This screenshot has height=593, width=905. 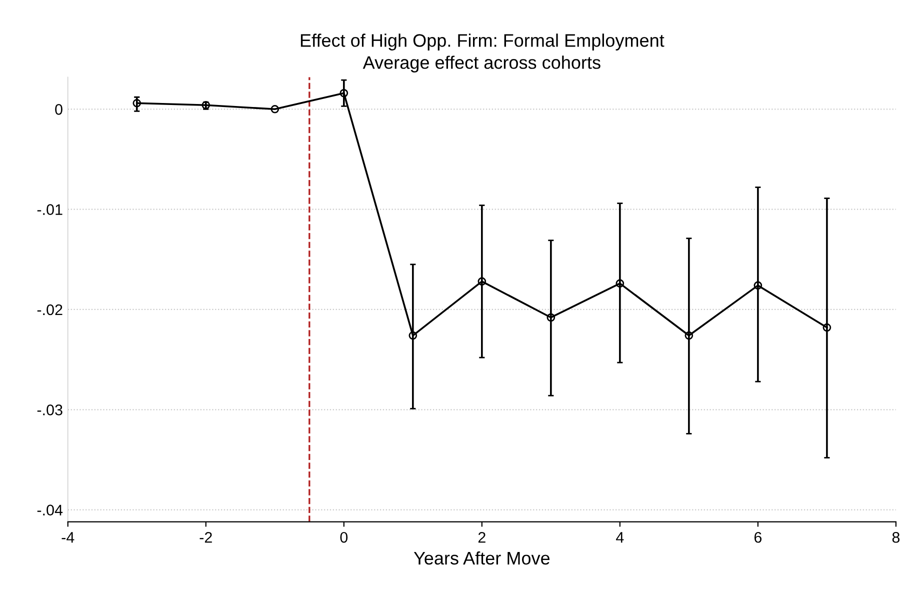 What do you see at coordinates (896, 537) in the screenshot?
I see `x-tick-label: 8` at bounding box center [896, 537].